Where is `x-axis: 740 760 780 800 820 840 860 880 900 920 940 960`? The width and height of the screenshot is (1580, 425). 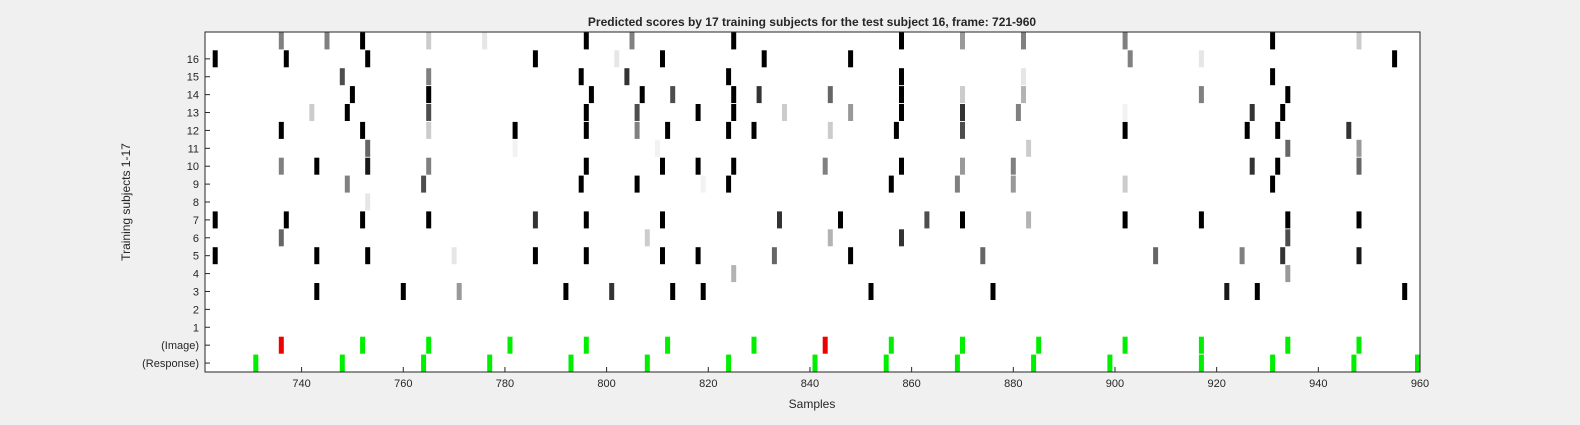 x-axis: 740 760 780 800 820 840 860 880 900 920 940 960 is located at coordinates (860, 378).